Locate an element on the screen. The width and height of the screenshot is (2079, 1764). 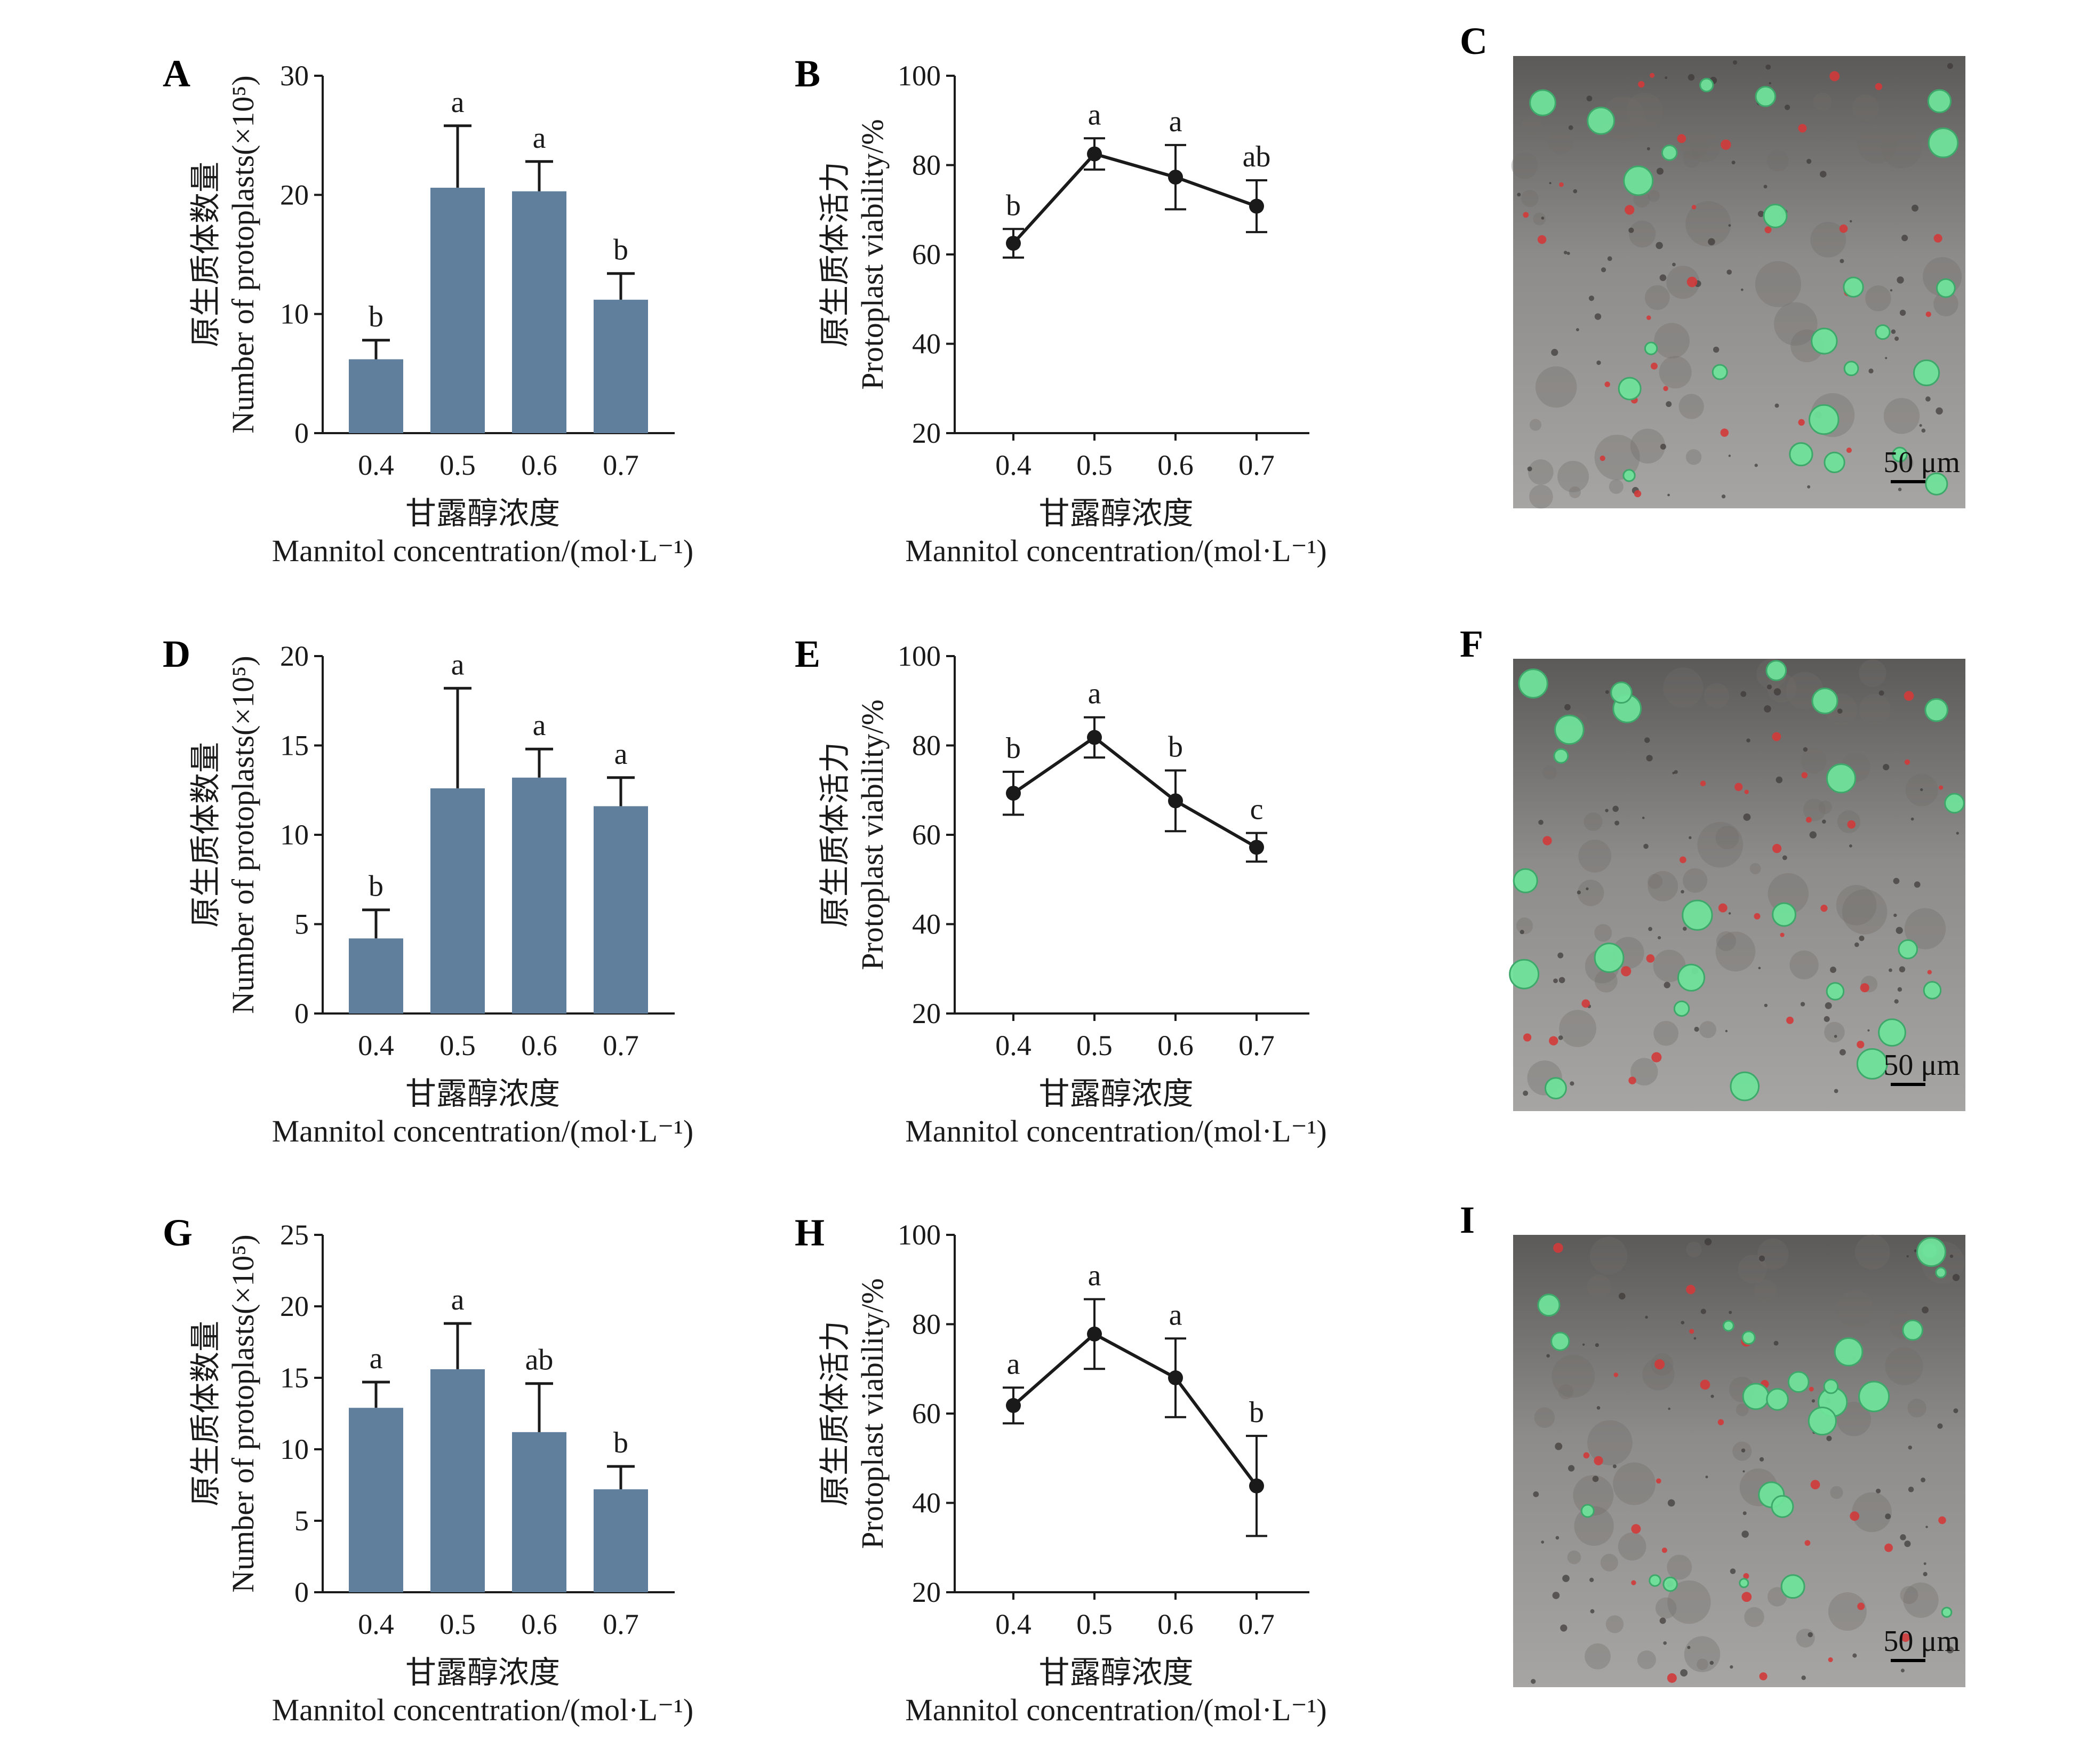
panel-label: I is located at coordinates (1468, 1220).